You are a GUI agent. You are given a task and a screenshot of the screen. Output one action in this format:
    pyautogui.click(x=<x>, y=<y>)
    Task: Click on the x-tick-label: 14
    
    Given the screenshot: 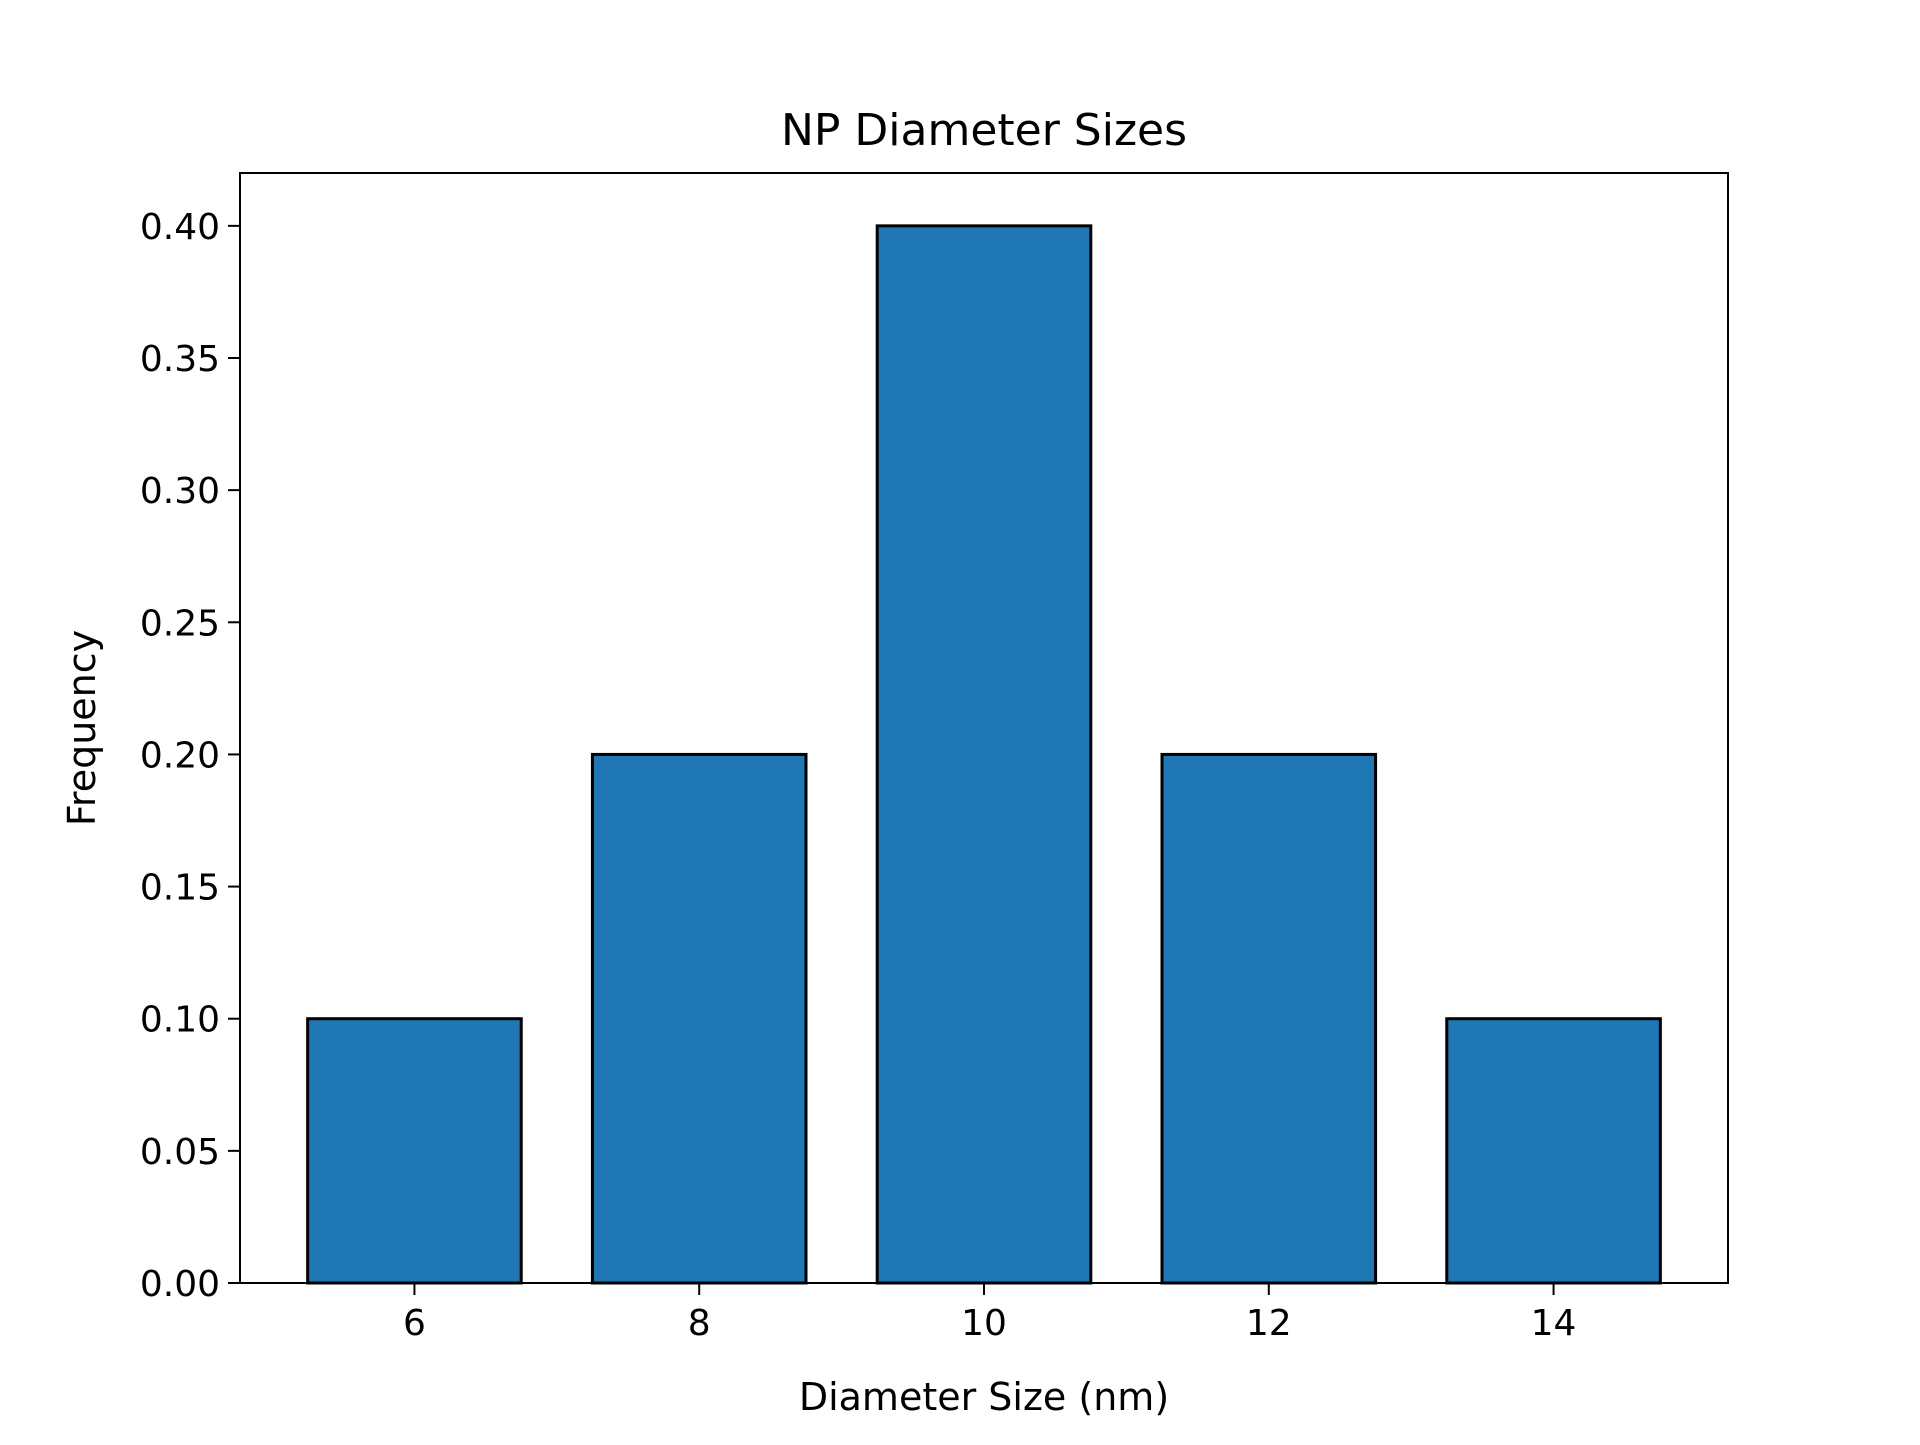 What is the action you would take?
    pyautogui.click(x=1554, y=1323)
    